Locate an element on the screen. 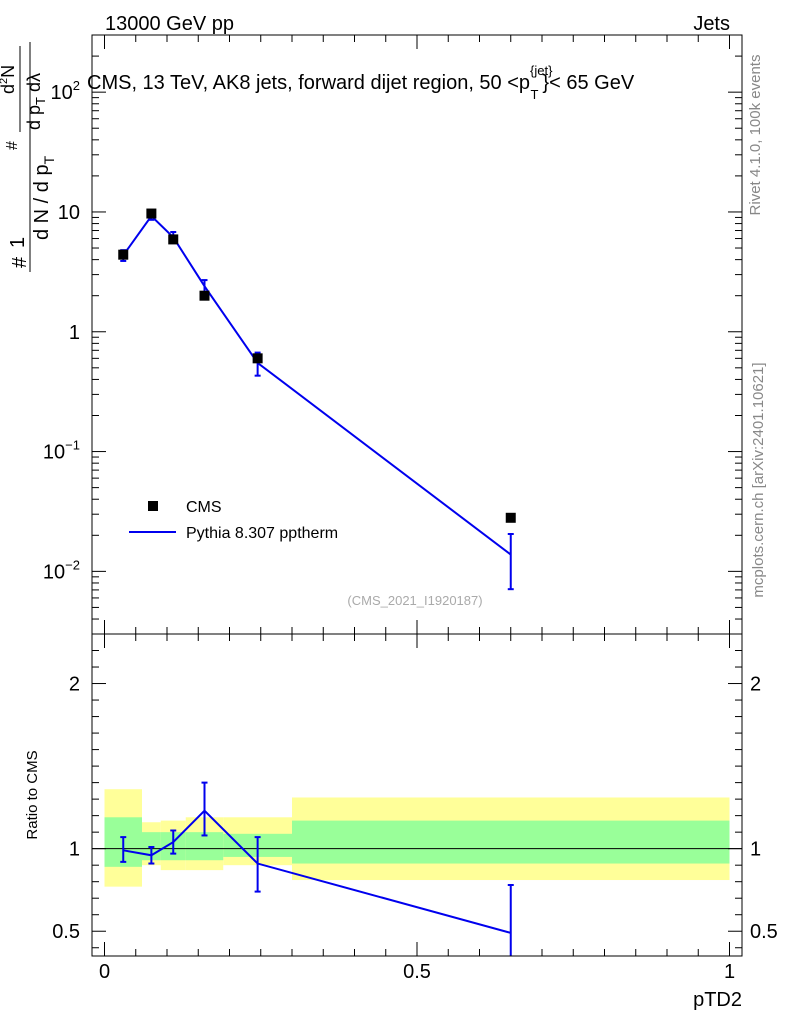 Image resolution: width=786 pixels, height=1024 pixels. x-tick-label: 0 is located at coordinates (104, 972).